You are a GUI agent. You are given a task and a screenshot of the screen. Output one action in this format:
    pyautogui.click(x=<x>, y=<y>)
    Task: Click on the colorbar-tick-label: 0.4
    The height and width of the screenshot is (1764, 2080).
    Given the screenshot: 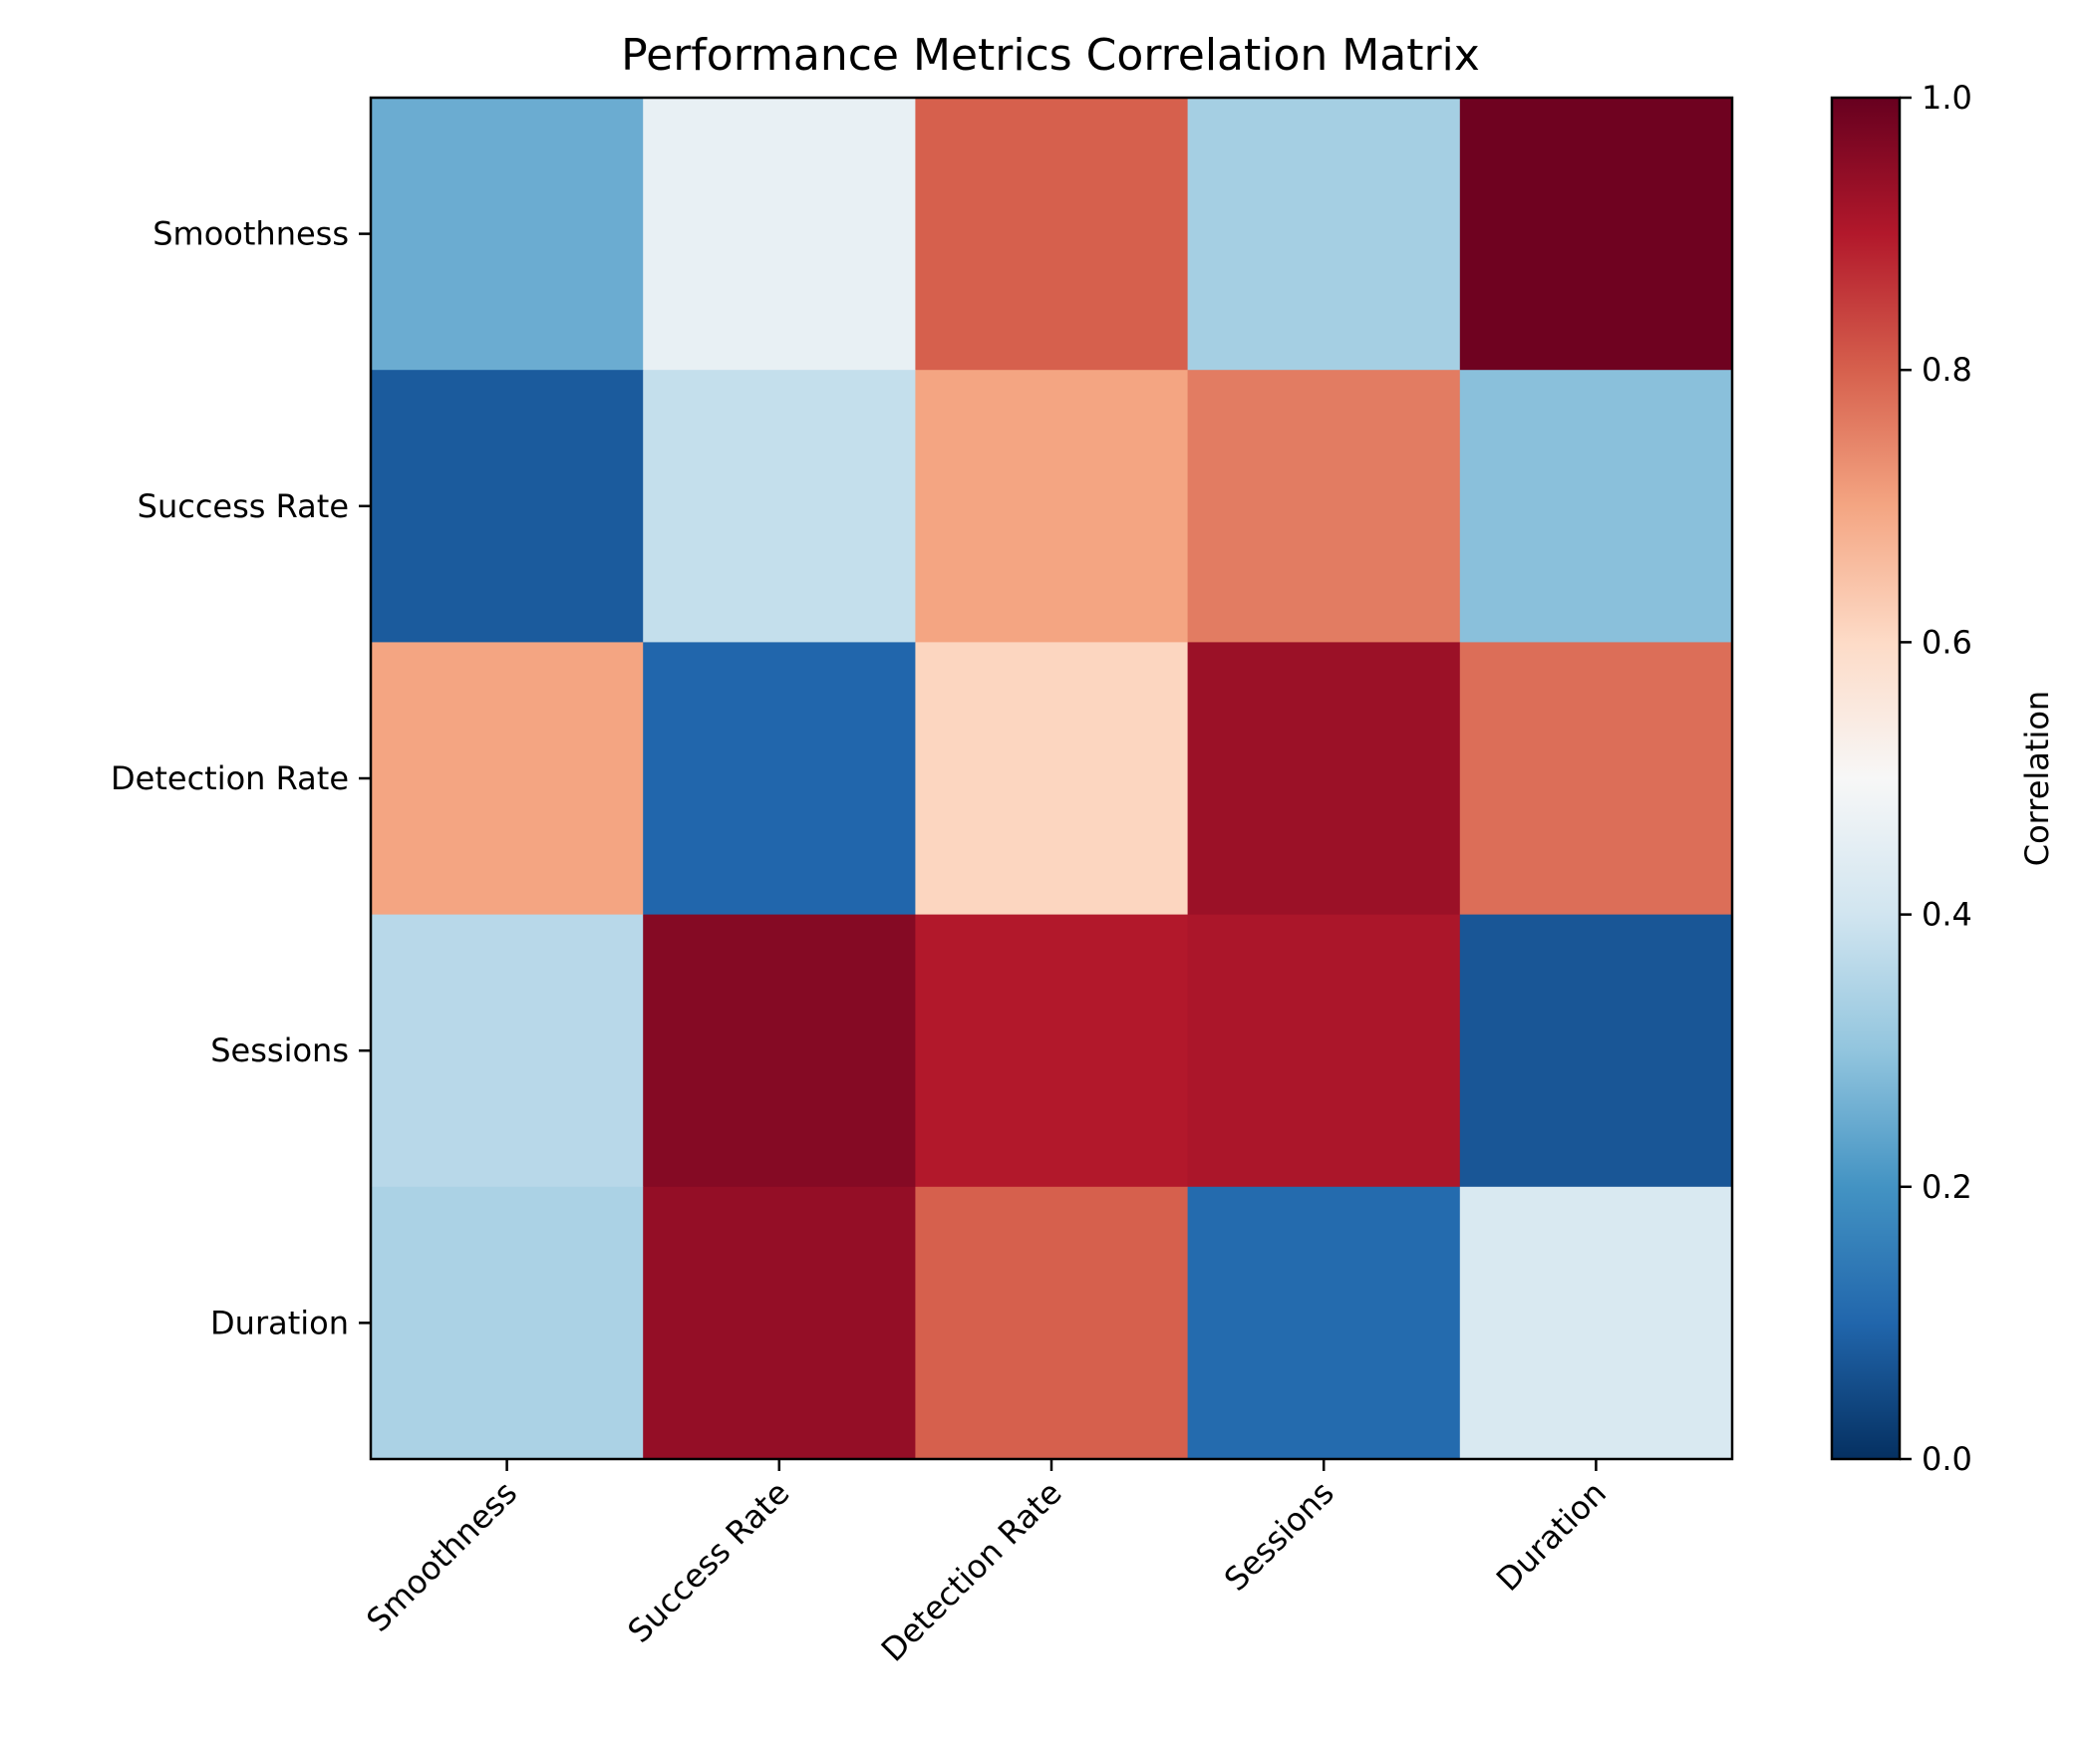 What is the action you would take?
    pyautogui.click(x=1947, y=915)
    